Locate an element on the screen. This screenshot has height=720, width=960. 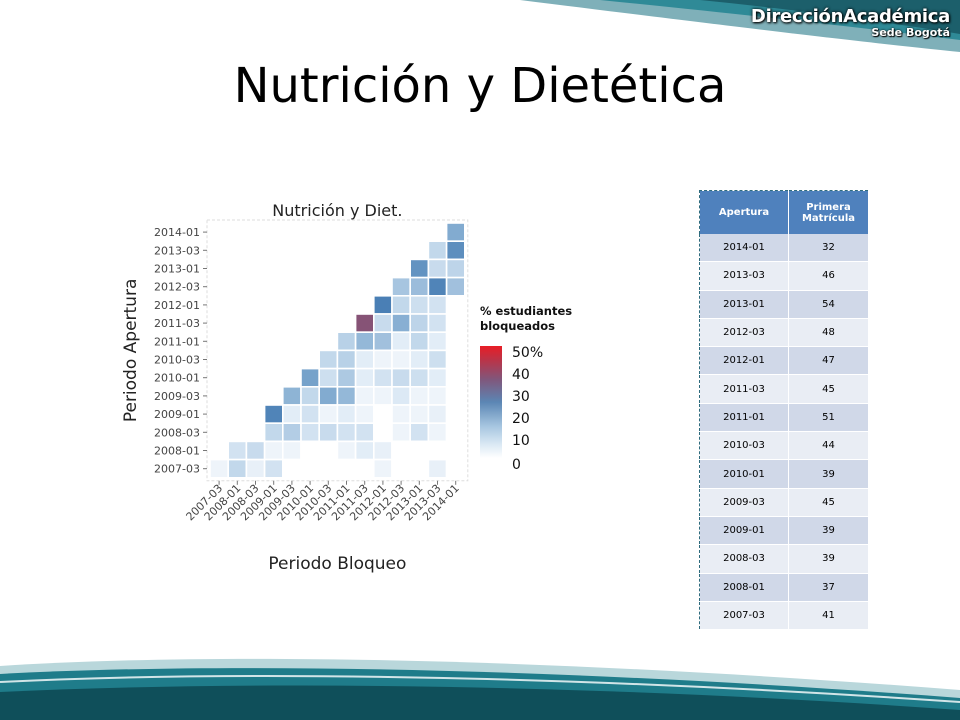
y-tick-label: 2008-01 is located at coordinates (177, 451).